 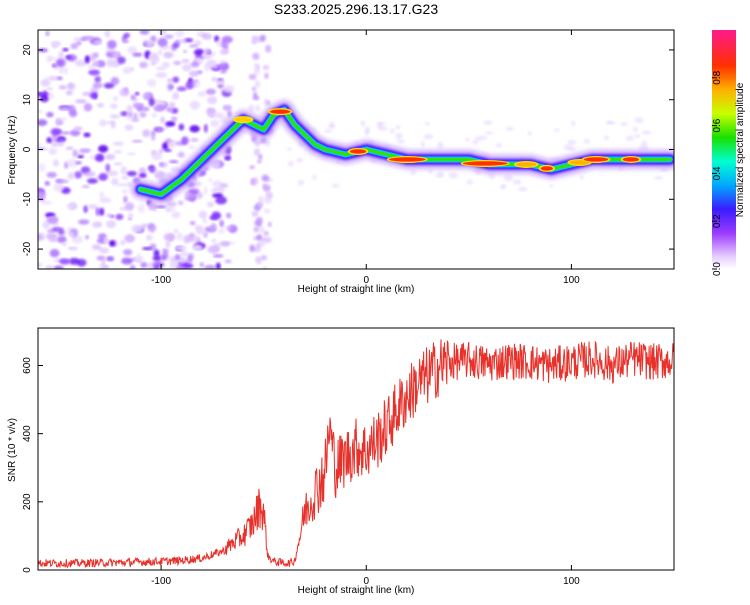 What do you see at coordinates (366, 280) in the screenshot?
I see `spectrogram-xtick-label: 0` at bounding box center [366, 280].